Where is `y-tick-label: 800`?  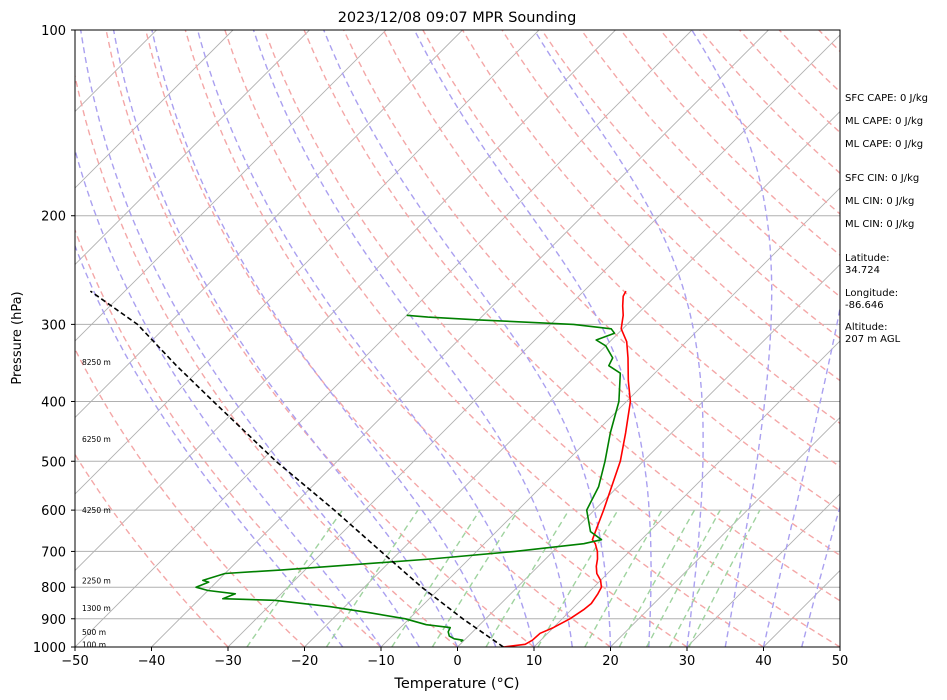 y-tick-label: 800 is located at coordinates (53, 588).